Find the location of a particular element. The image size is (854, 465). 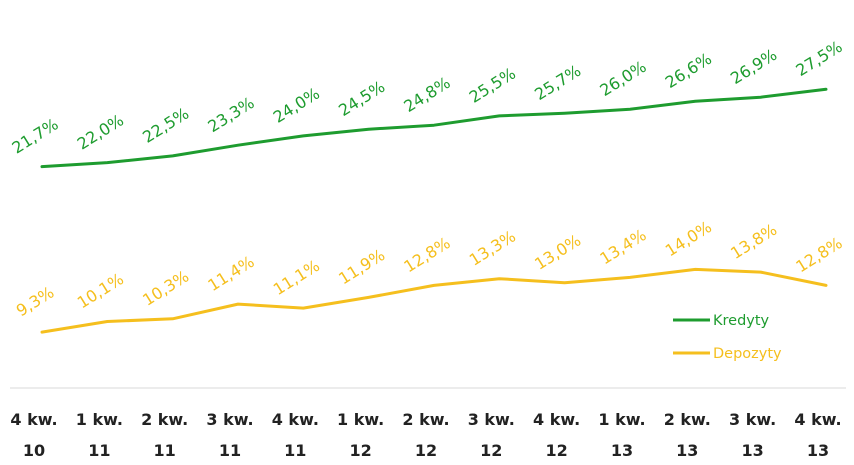

data-label-kredyty: 25,5% is located at coordinates (492, 85).